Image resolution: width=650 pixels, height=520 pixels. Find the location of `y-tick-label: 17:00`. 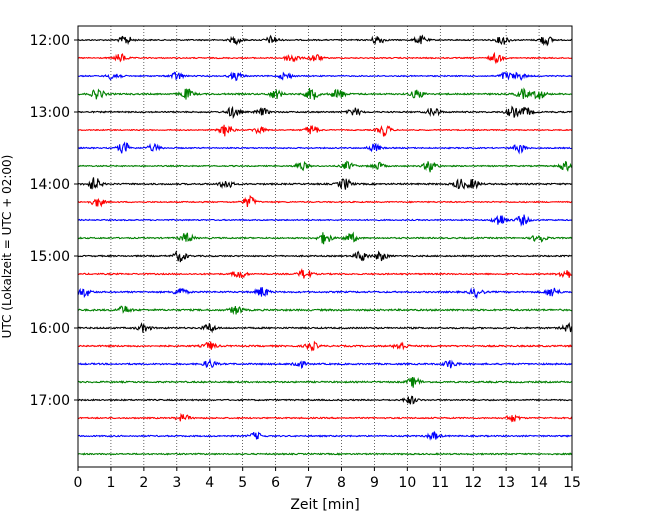

y-tick-label: 17:00 is located at coordinates (50, 401).